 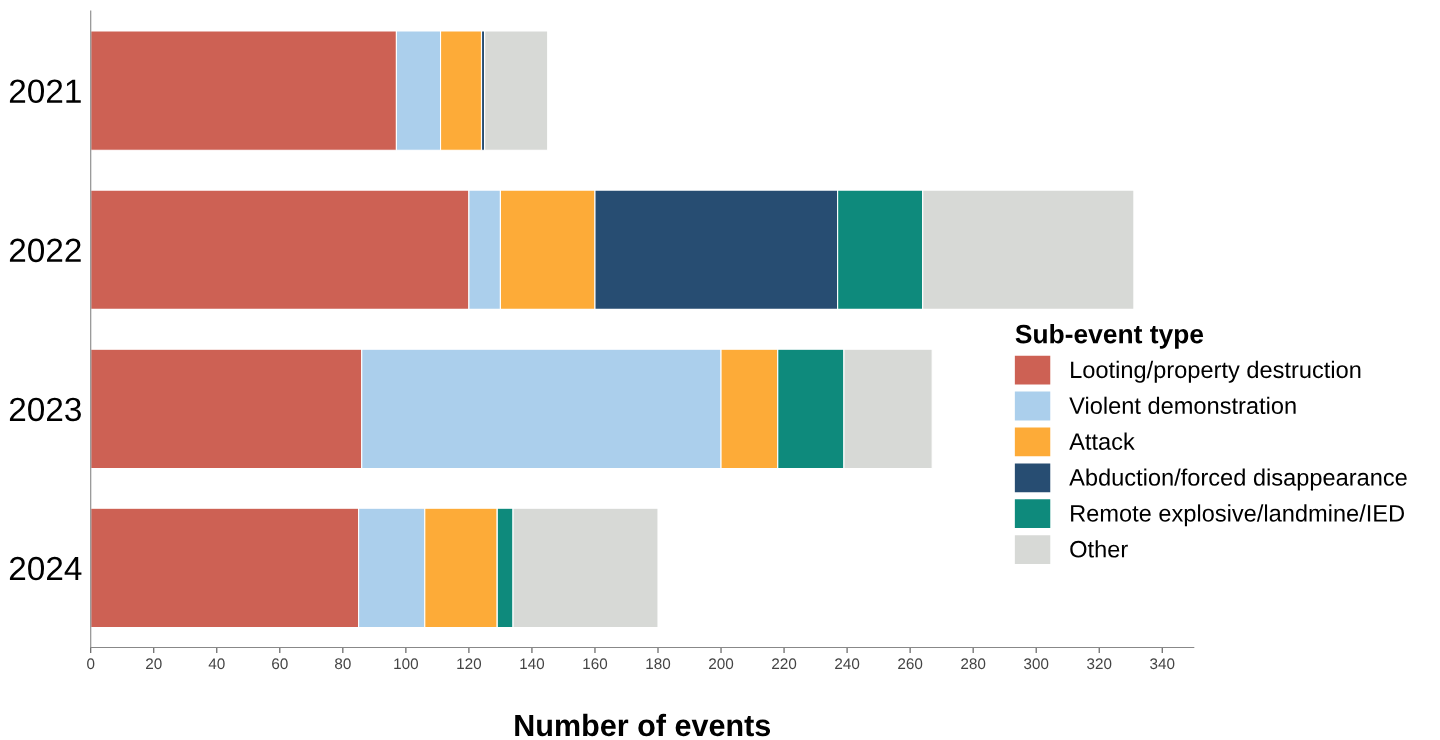 I want to click on legend-label: Remote explosive/landmine/IED, so click(x=1237, y=515).